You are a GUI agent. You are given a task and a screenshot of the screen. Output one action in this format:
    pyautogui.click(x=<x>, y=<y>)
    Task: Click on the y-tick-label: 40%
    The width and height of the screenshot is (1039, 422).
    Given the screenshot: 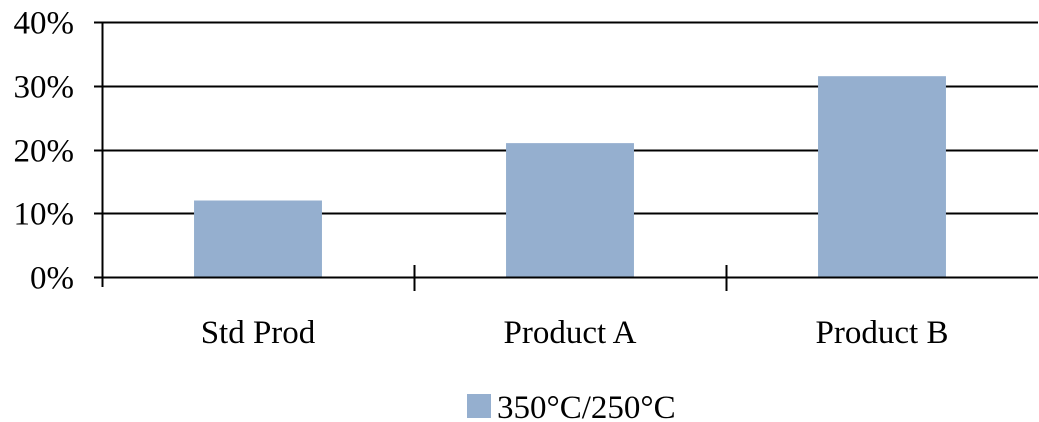 What is the action you would take?
    pyautogui.click(x=44, y=24)
    